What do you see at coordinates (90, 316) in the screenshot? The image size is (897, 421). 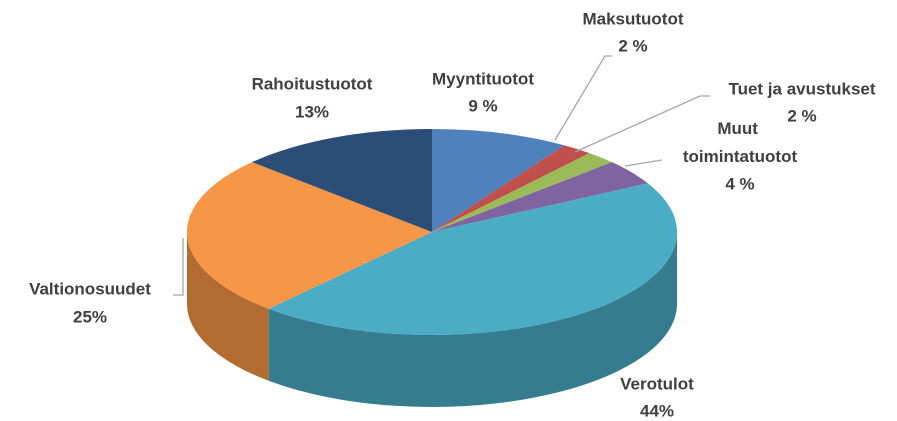 I see `value-label: 25%` at bounding box center [90, 316].